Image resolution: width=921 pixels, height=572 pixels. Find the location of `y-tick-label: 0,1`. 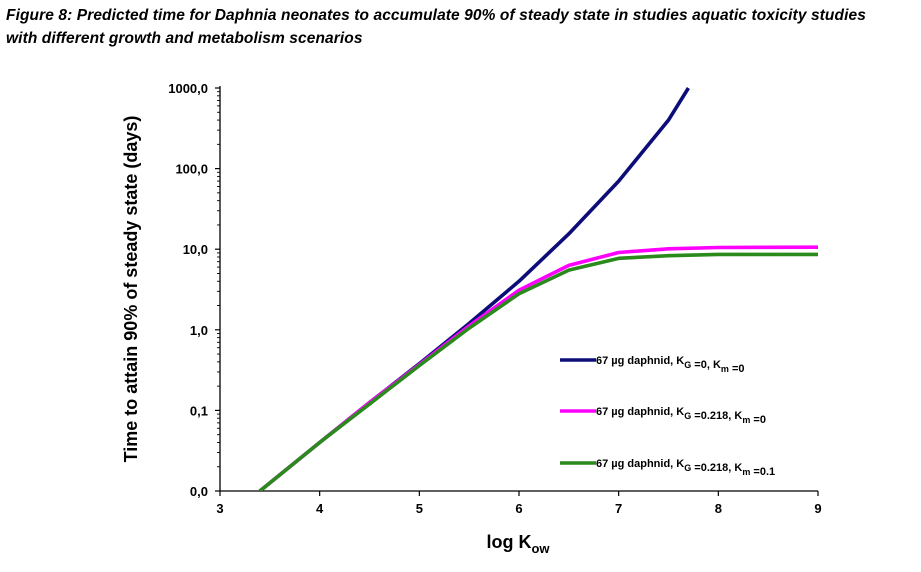

y-tick-label: 0,1 is located at coordinates (199, 410).